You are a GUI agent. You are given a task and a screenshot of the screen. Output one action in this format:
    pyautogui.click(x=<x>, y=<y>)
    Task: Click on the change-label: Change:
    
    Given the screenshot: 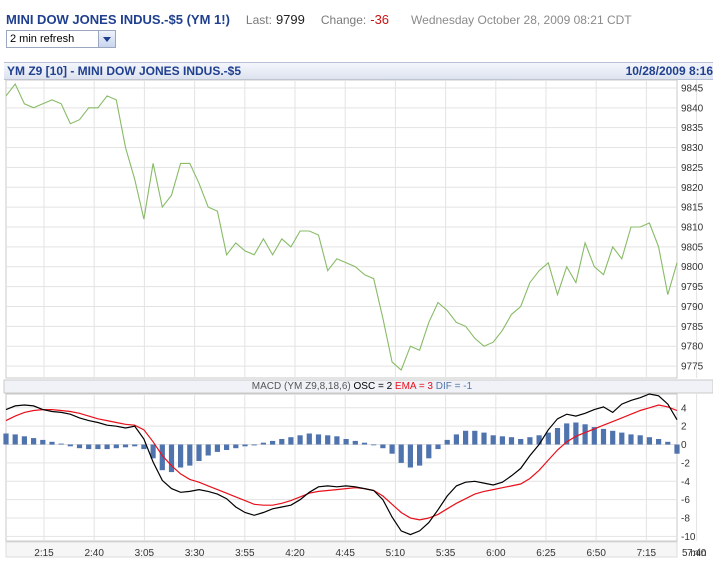 What is the action you would take?
    pyautogui.click(x=343, y=20)
    